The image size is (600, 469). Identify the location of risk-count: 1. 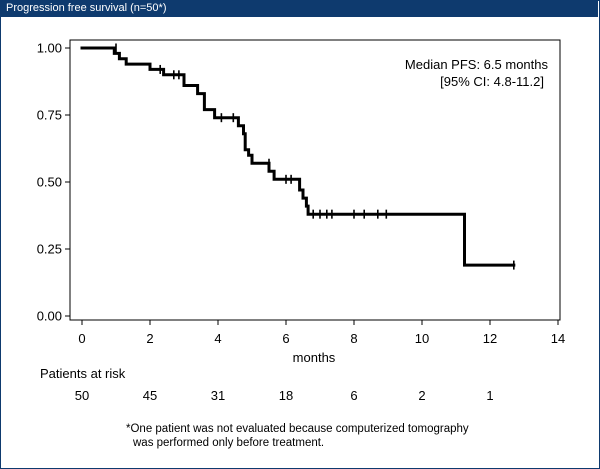
(490, 395).